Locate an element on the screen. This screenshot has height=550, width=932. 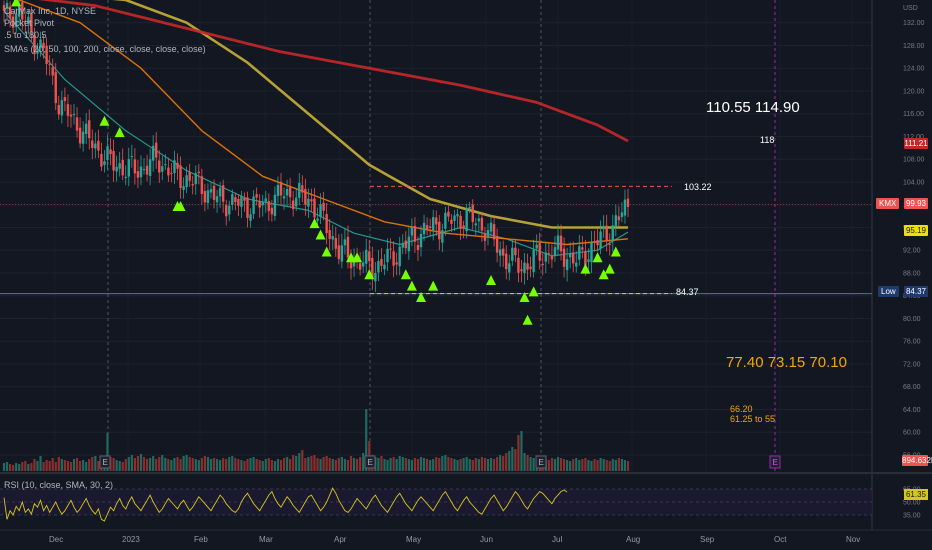
price-axis-tick: 104.00 is located at coordinates (914, 182).